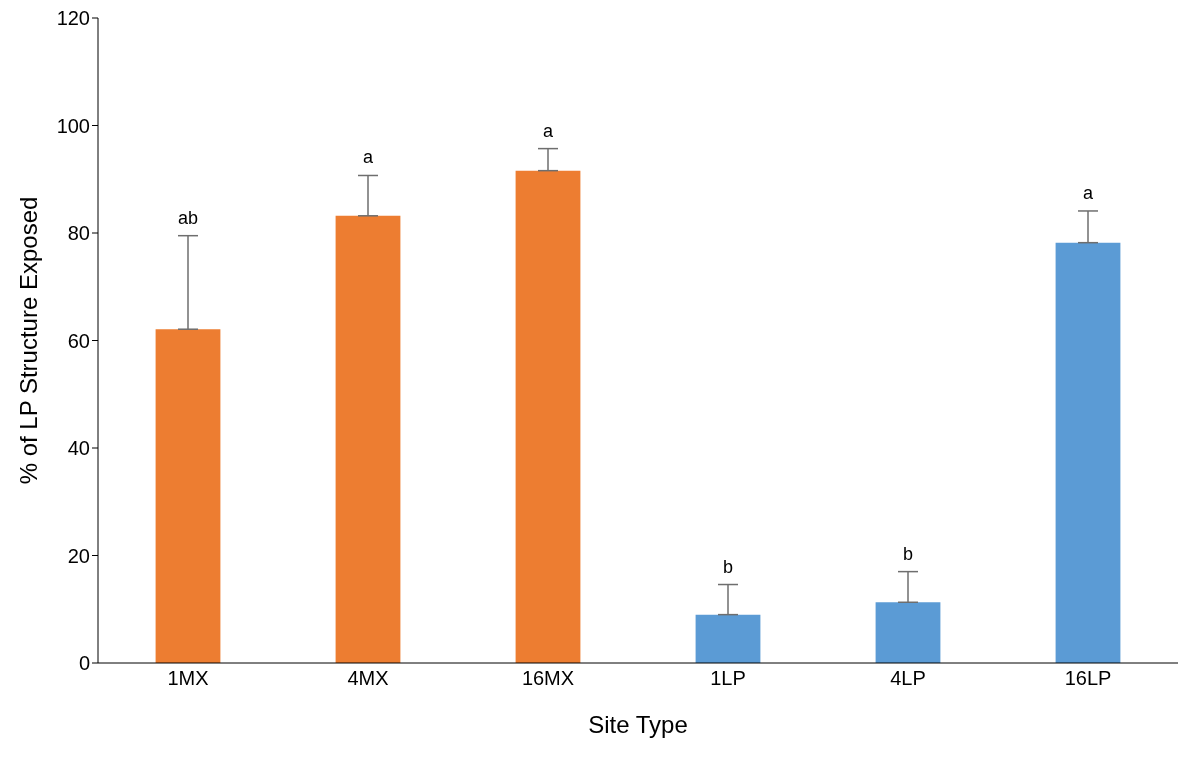  What do you see at coordinates (73, 125) in the screenshot?
I see `y-tick-label: 100` at bounding box center [73, 125].